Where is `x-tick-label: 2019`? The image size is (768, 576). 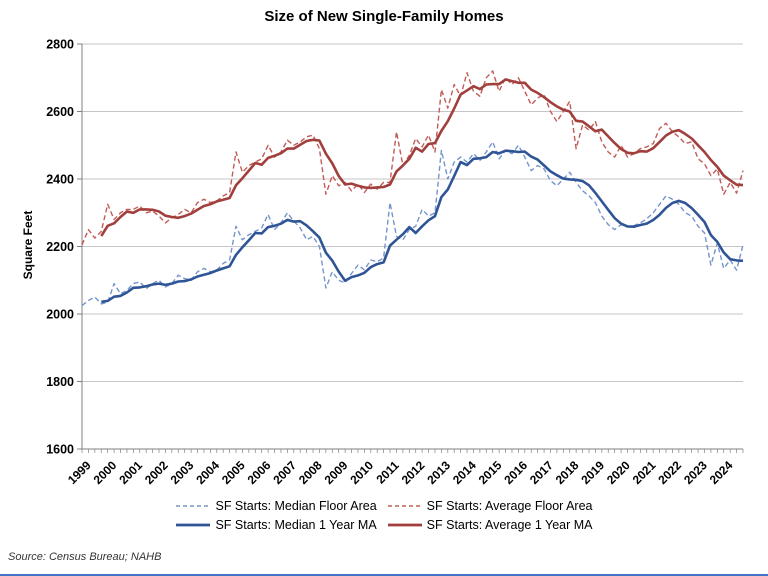 x-tick-label: 2019 is located at coordinates (592, 472).